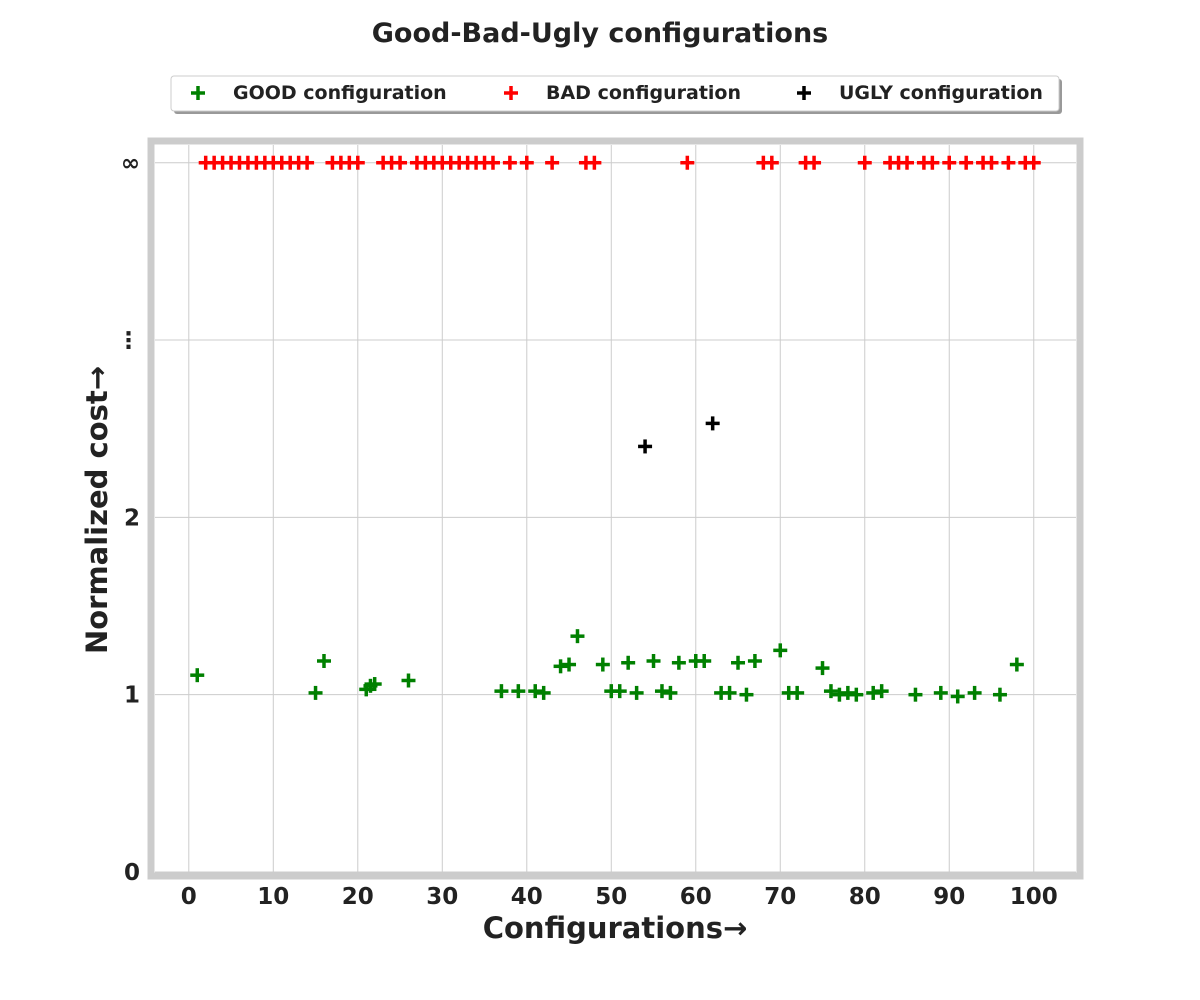 The height and width of the screenshot is (1000, 1200). Describe the element at coordinates (132, 873) in the screenshot. I see `y-tick-label: 0` at that location.